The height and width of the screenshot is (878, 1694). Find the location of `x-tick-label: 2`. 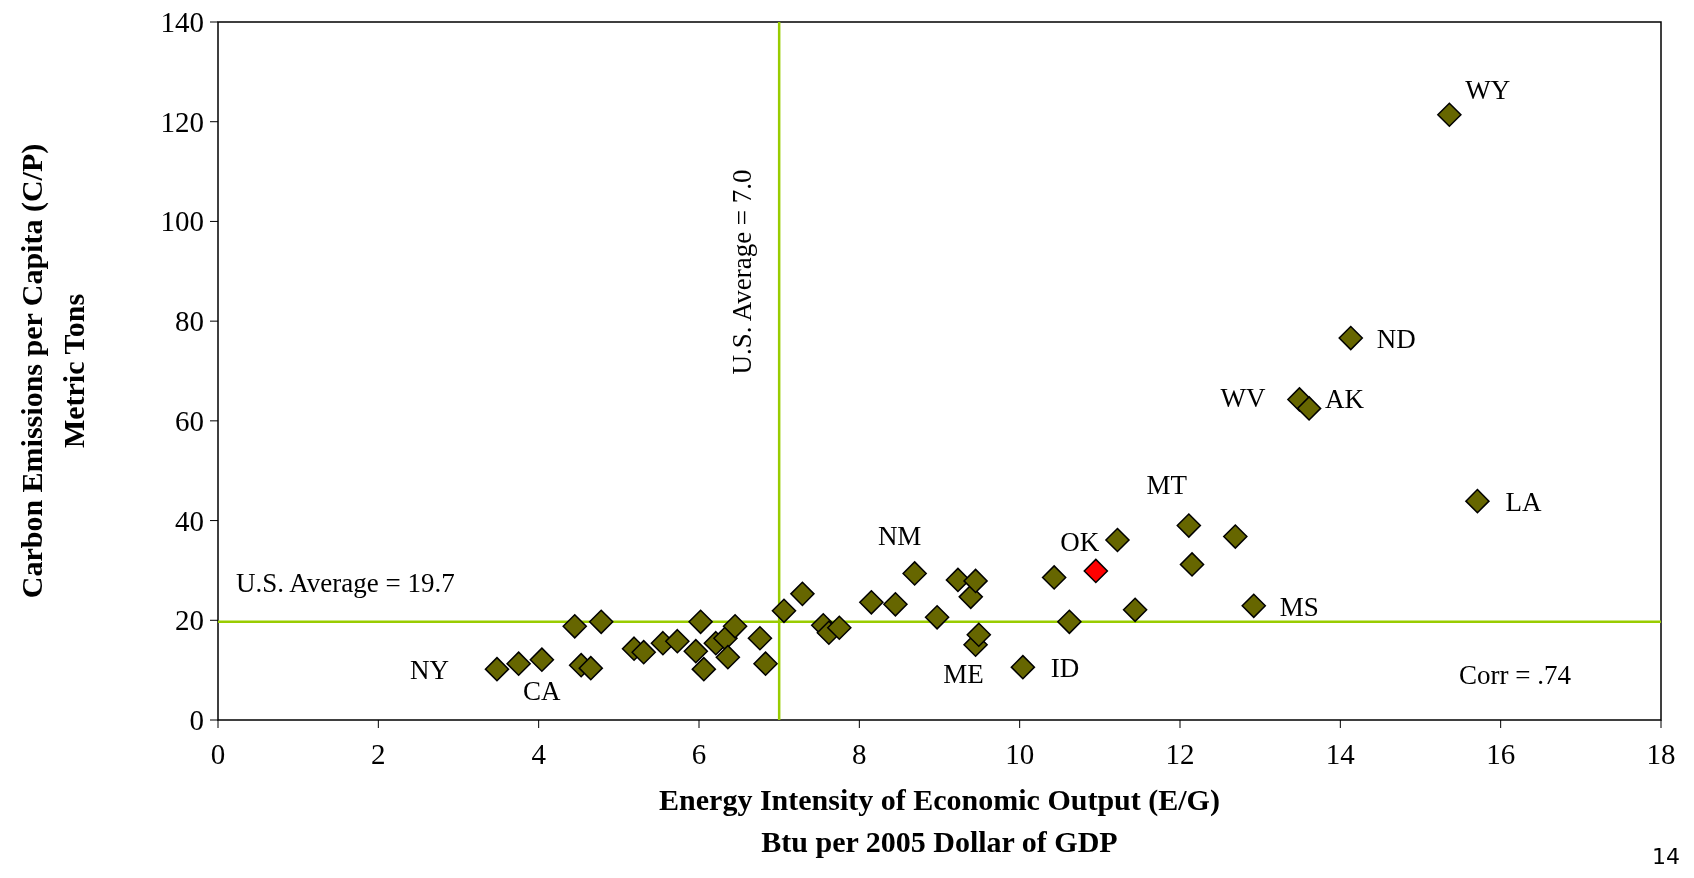

x-tick-label: 2 is located at coordinates (378, 754).